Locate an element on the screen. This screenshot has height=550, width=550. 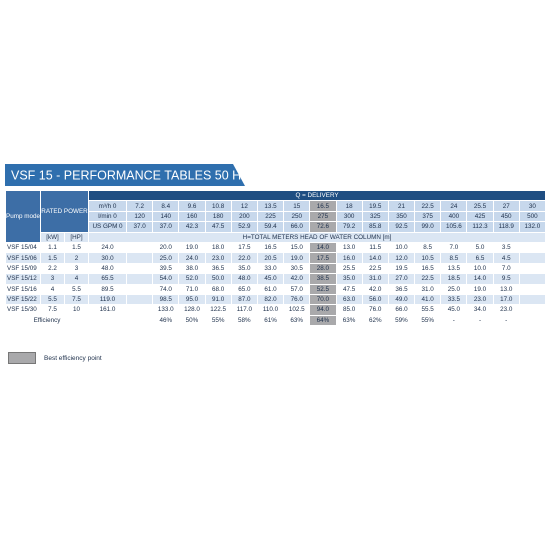
flow-value: 99.0 is located at coordinates (428, 227).